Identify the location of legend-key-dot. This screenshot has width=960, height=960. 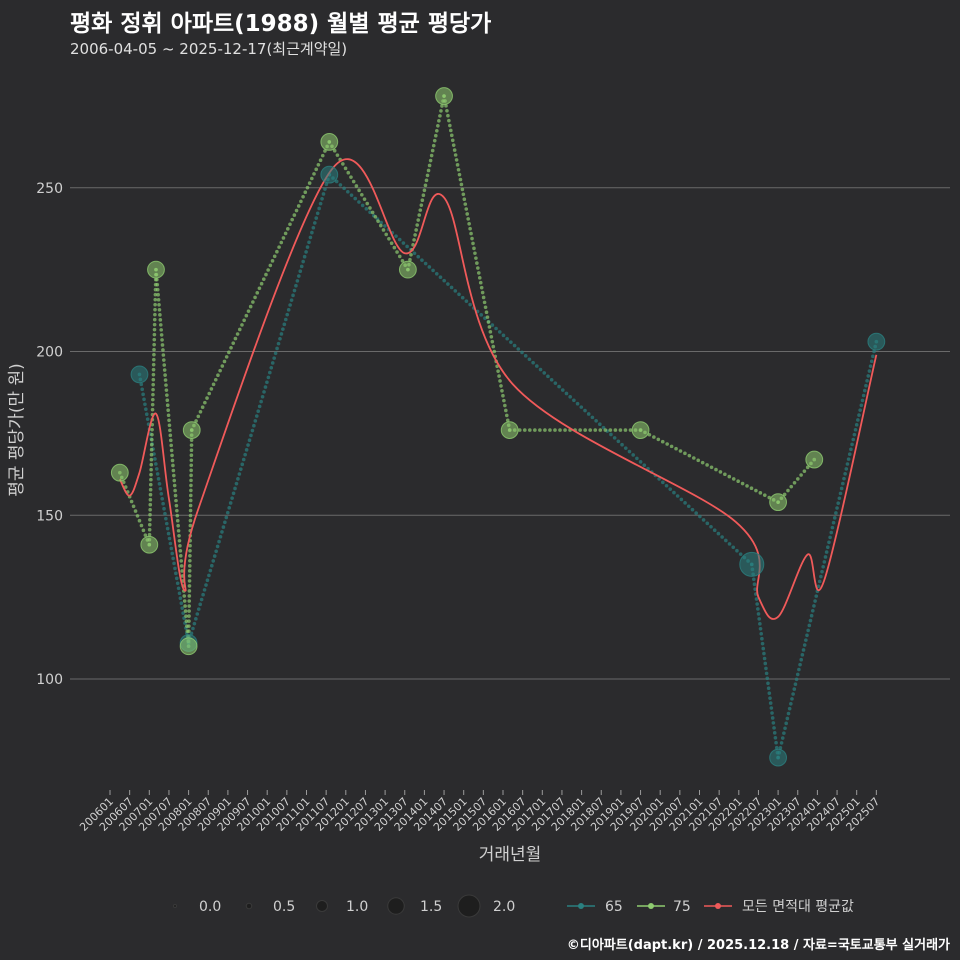
(651, 906).